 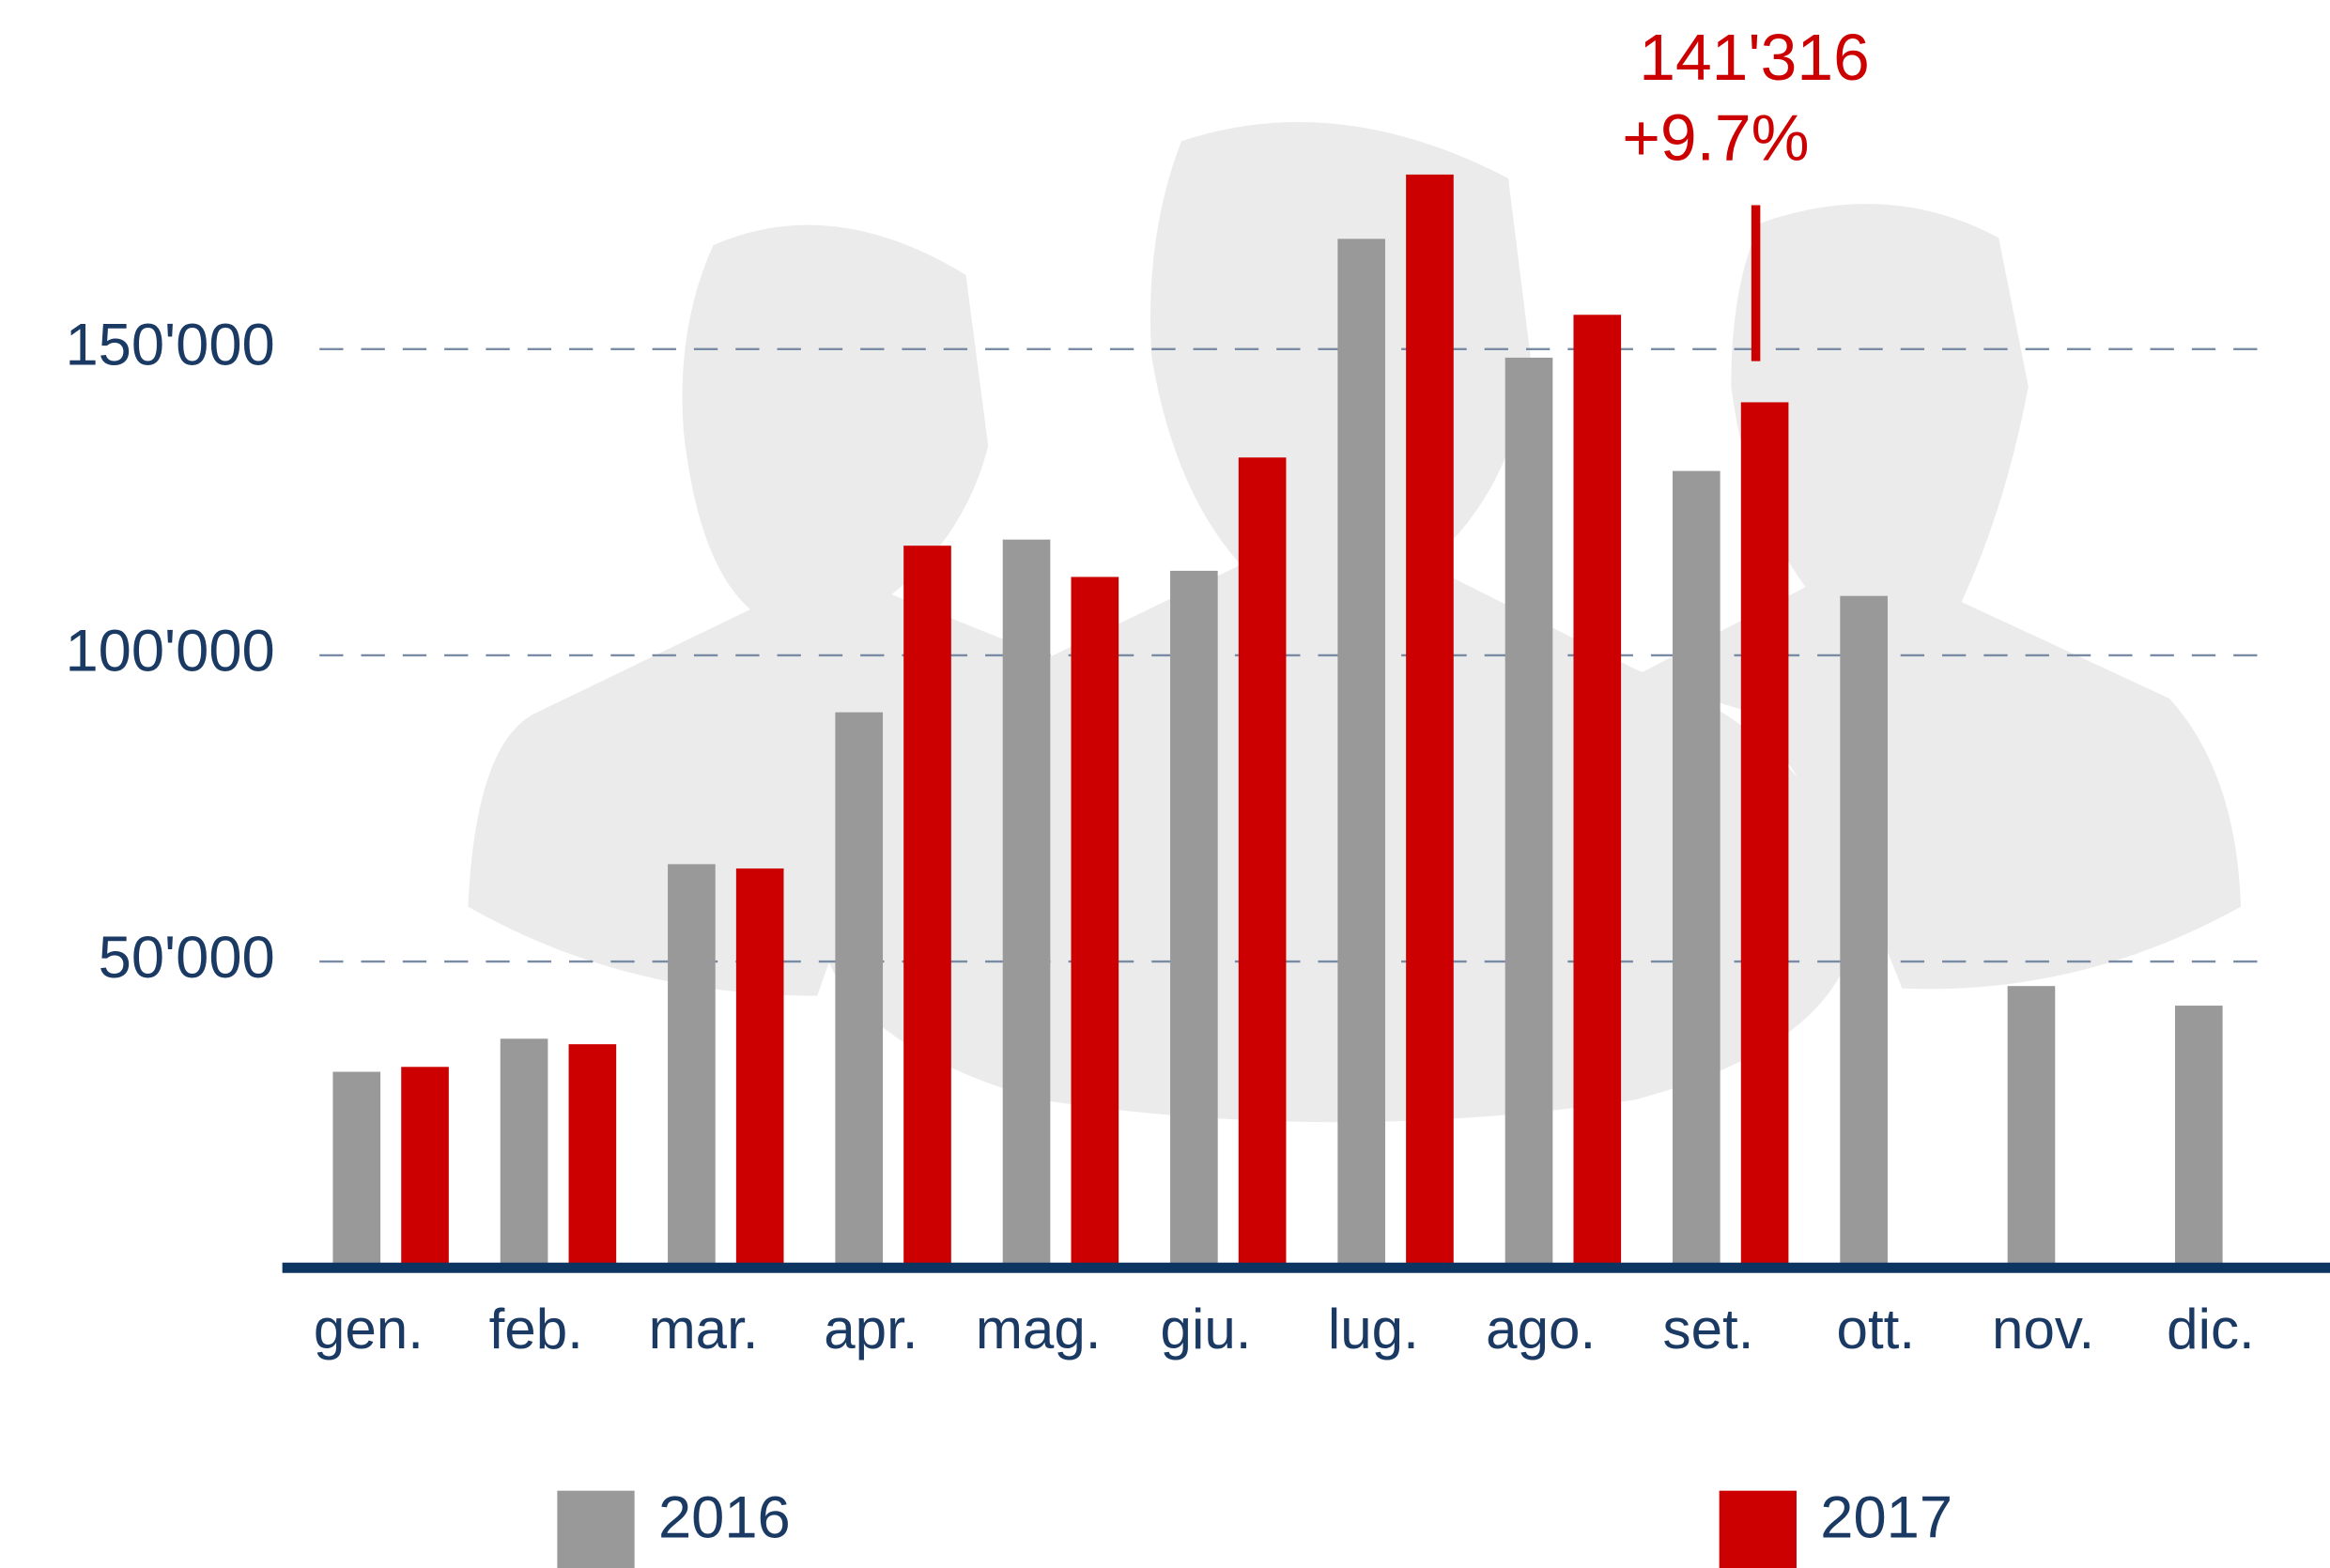 I want to click on x-tick-label: set., so click(x=1708, y=1329).